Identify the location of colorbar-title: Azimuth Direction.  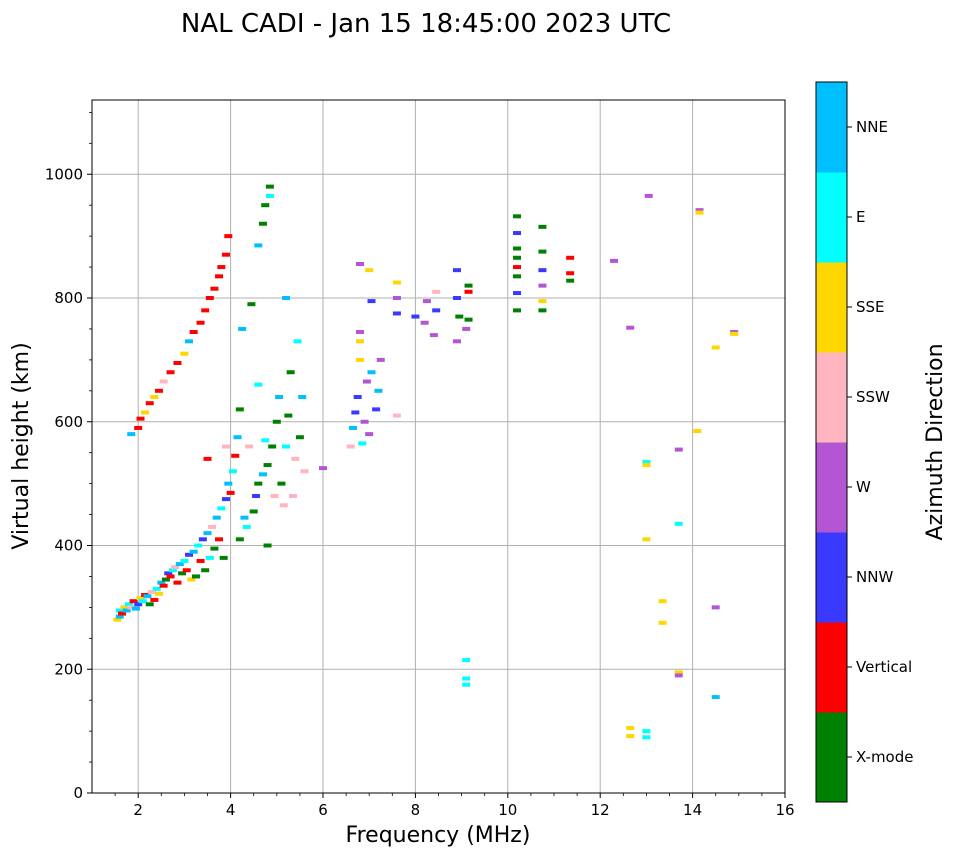
(935, 441).